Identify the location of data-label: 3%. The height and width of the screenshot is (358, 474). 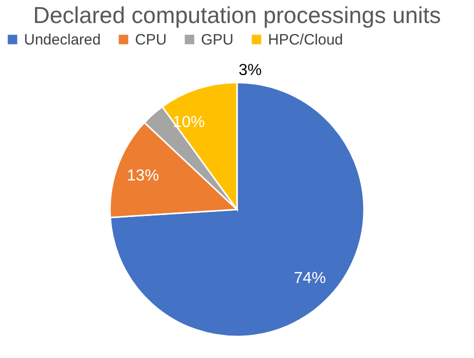
(250, 71).